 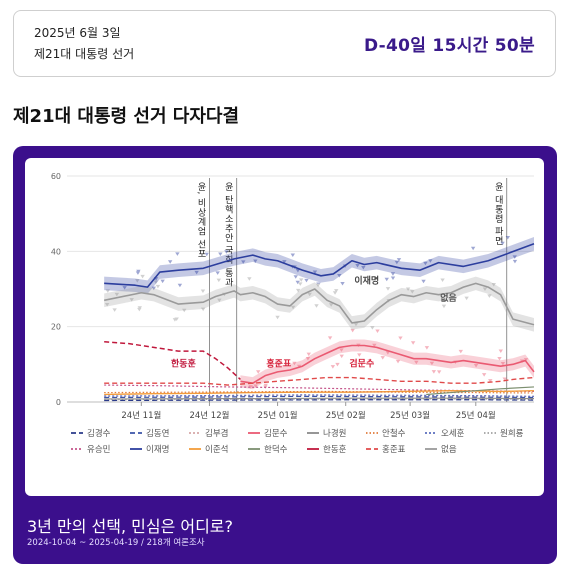 I want to click on confidence-band, so click(x=387, y=364).